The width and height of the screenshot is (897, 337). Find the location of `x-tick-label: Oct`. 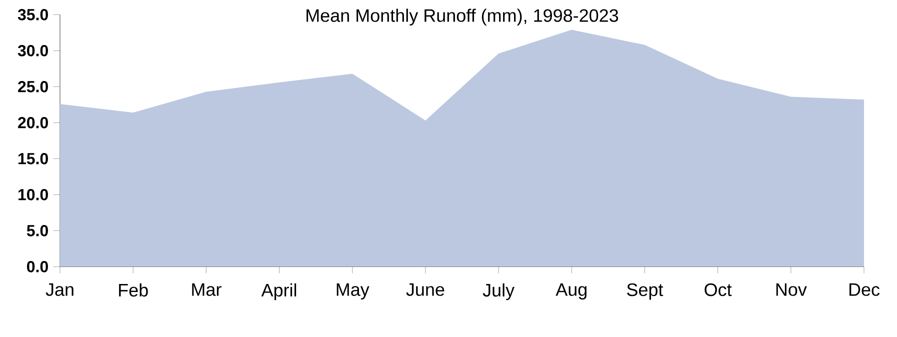

x-tick-label: Oct is located at coordinates (718, 289).